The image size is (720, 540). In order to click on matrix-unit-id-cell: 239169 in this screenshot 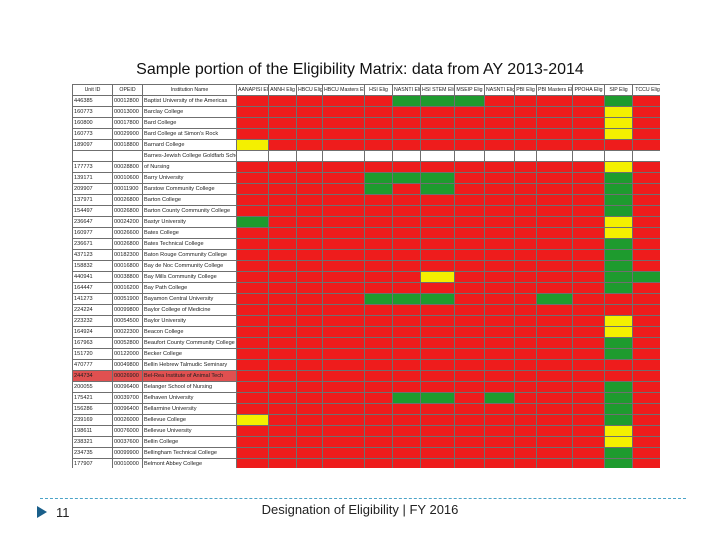, I will do `click(92, 420)`.